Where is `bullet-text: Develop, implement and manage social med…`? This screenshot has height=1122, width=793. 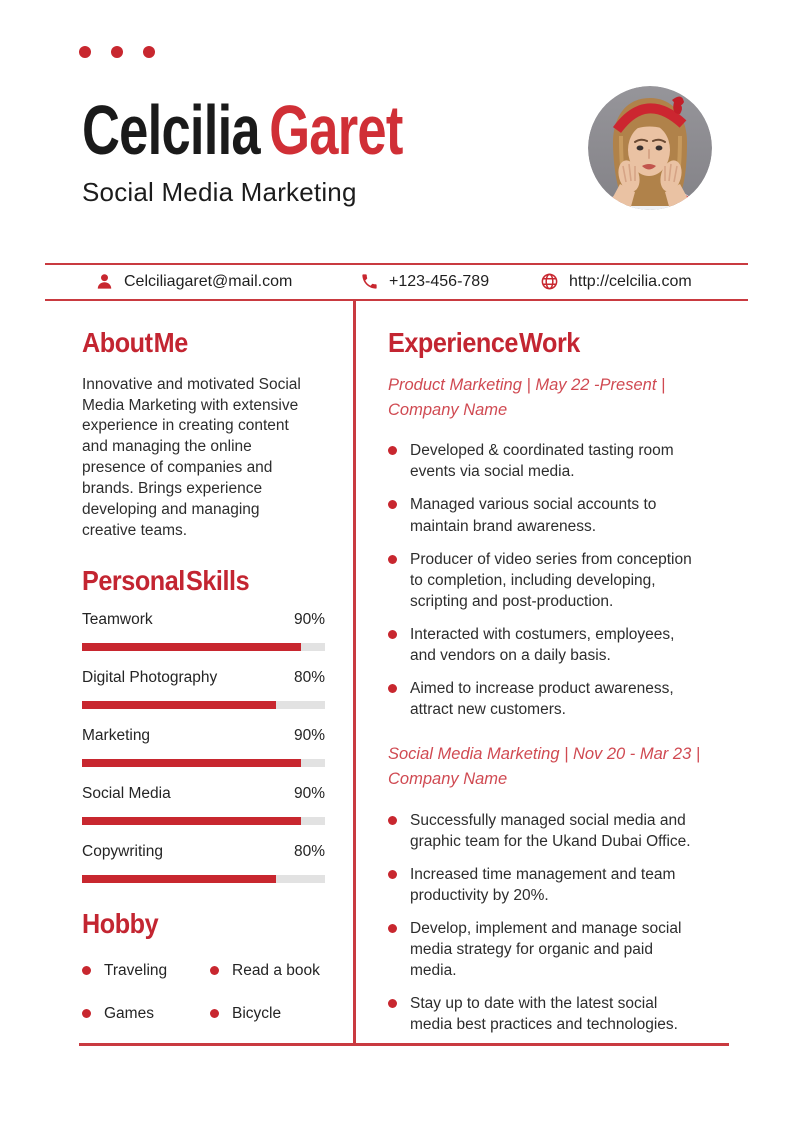
bullet-text: Develop, implement and manage social med… is located at coordinates (546, 949).